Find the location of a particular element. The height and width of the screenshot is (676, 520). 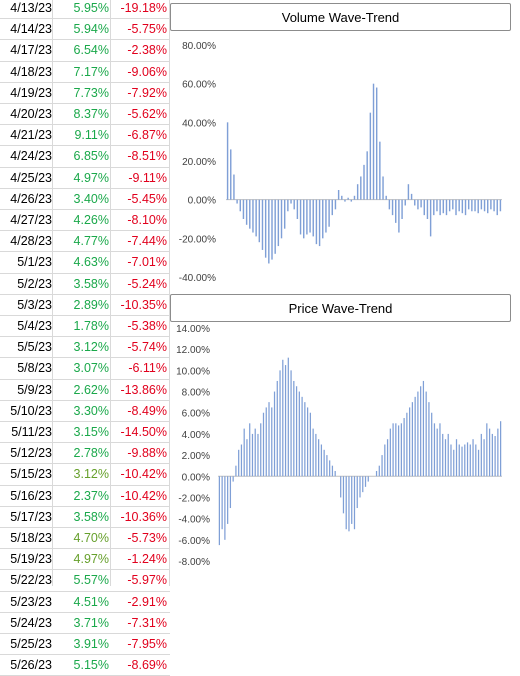

negative-percent-cell: -10.35% is located at coordinates (143, 304).